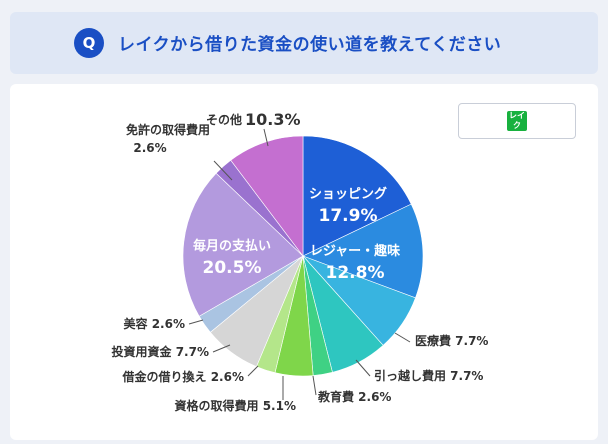 The image size is (608, 444). I want to click on slice-label-6: 資格の取得費用 5.1%, so click(235, 405).